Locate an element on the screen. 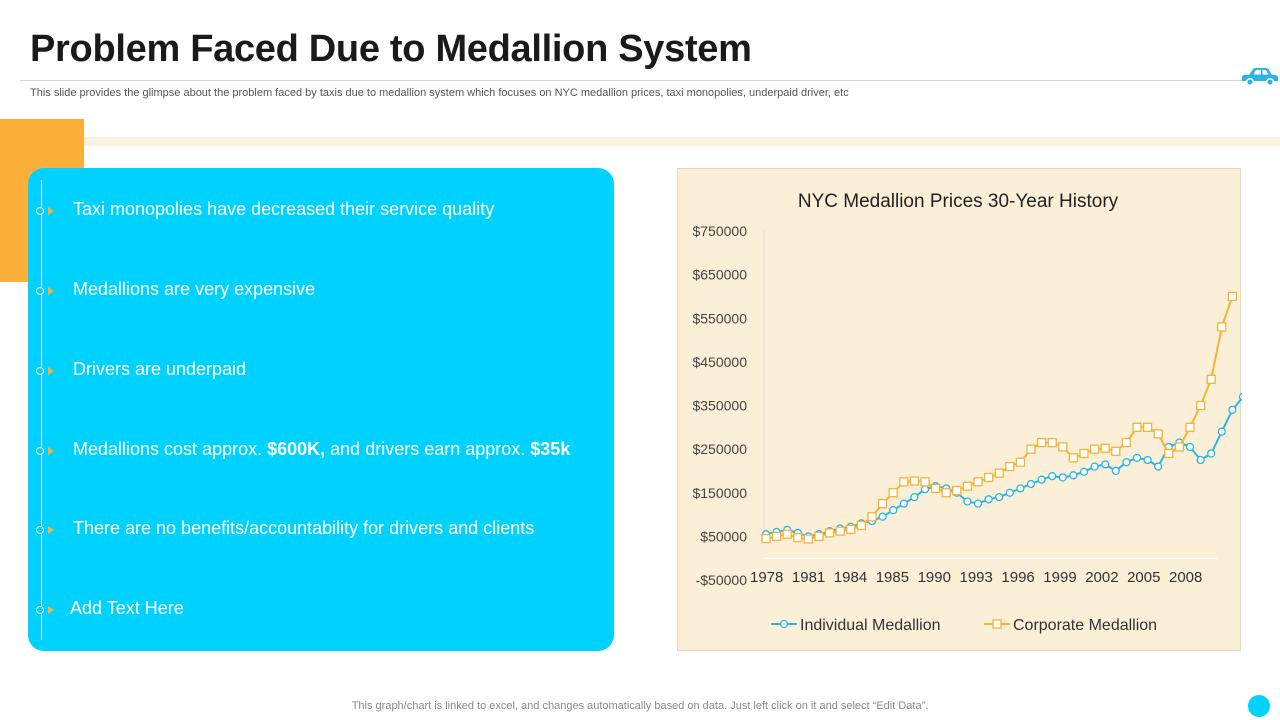 The height and width of the screenshot is (720, 1280). title-divider is located at coordinates (632, 80).